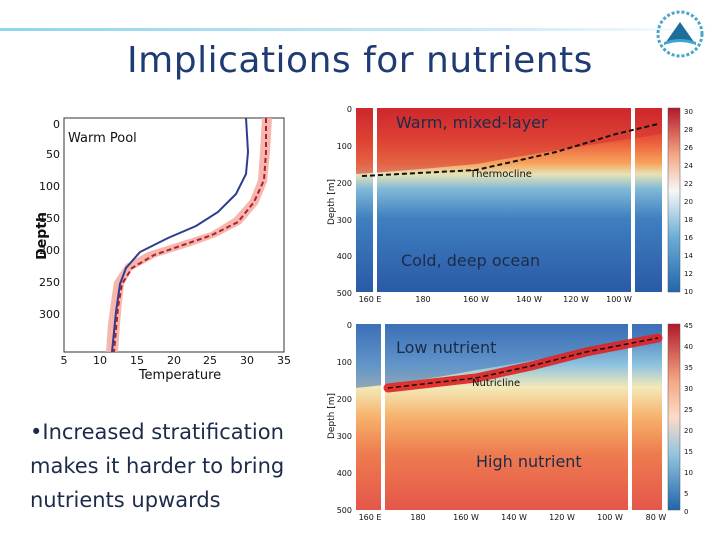 The height and width of the screenshot is (540, 720). Describe the element at coordinates (656, 517) in the screenshot. I see `svg-text: 80 W` at that location.